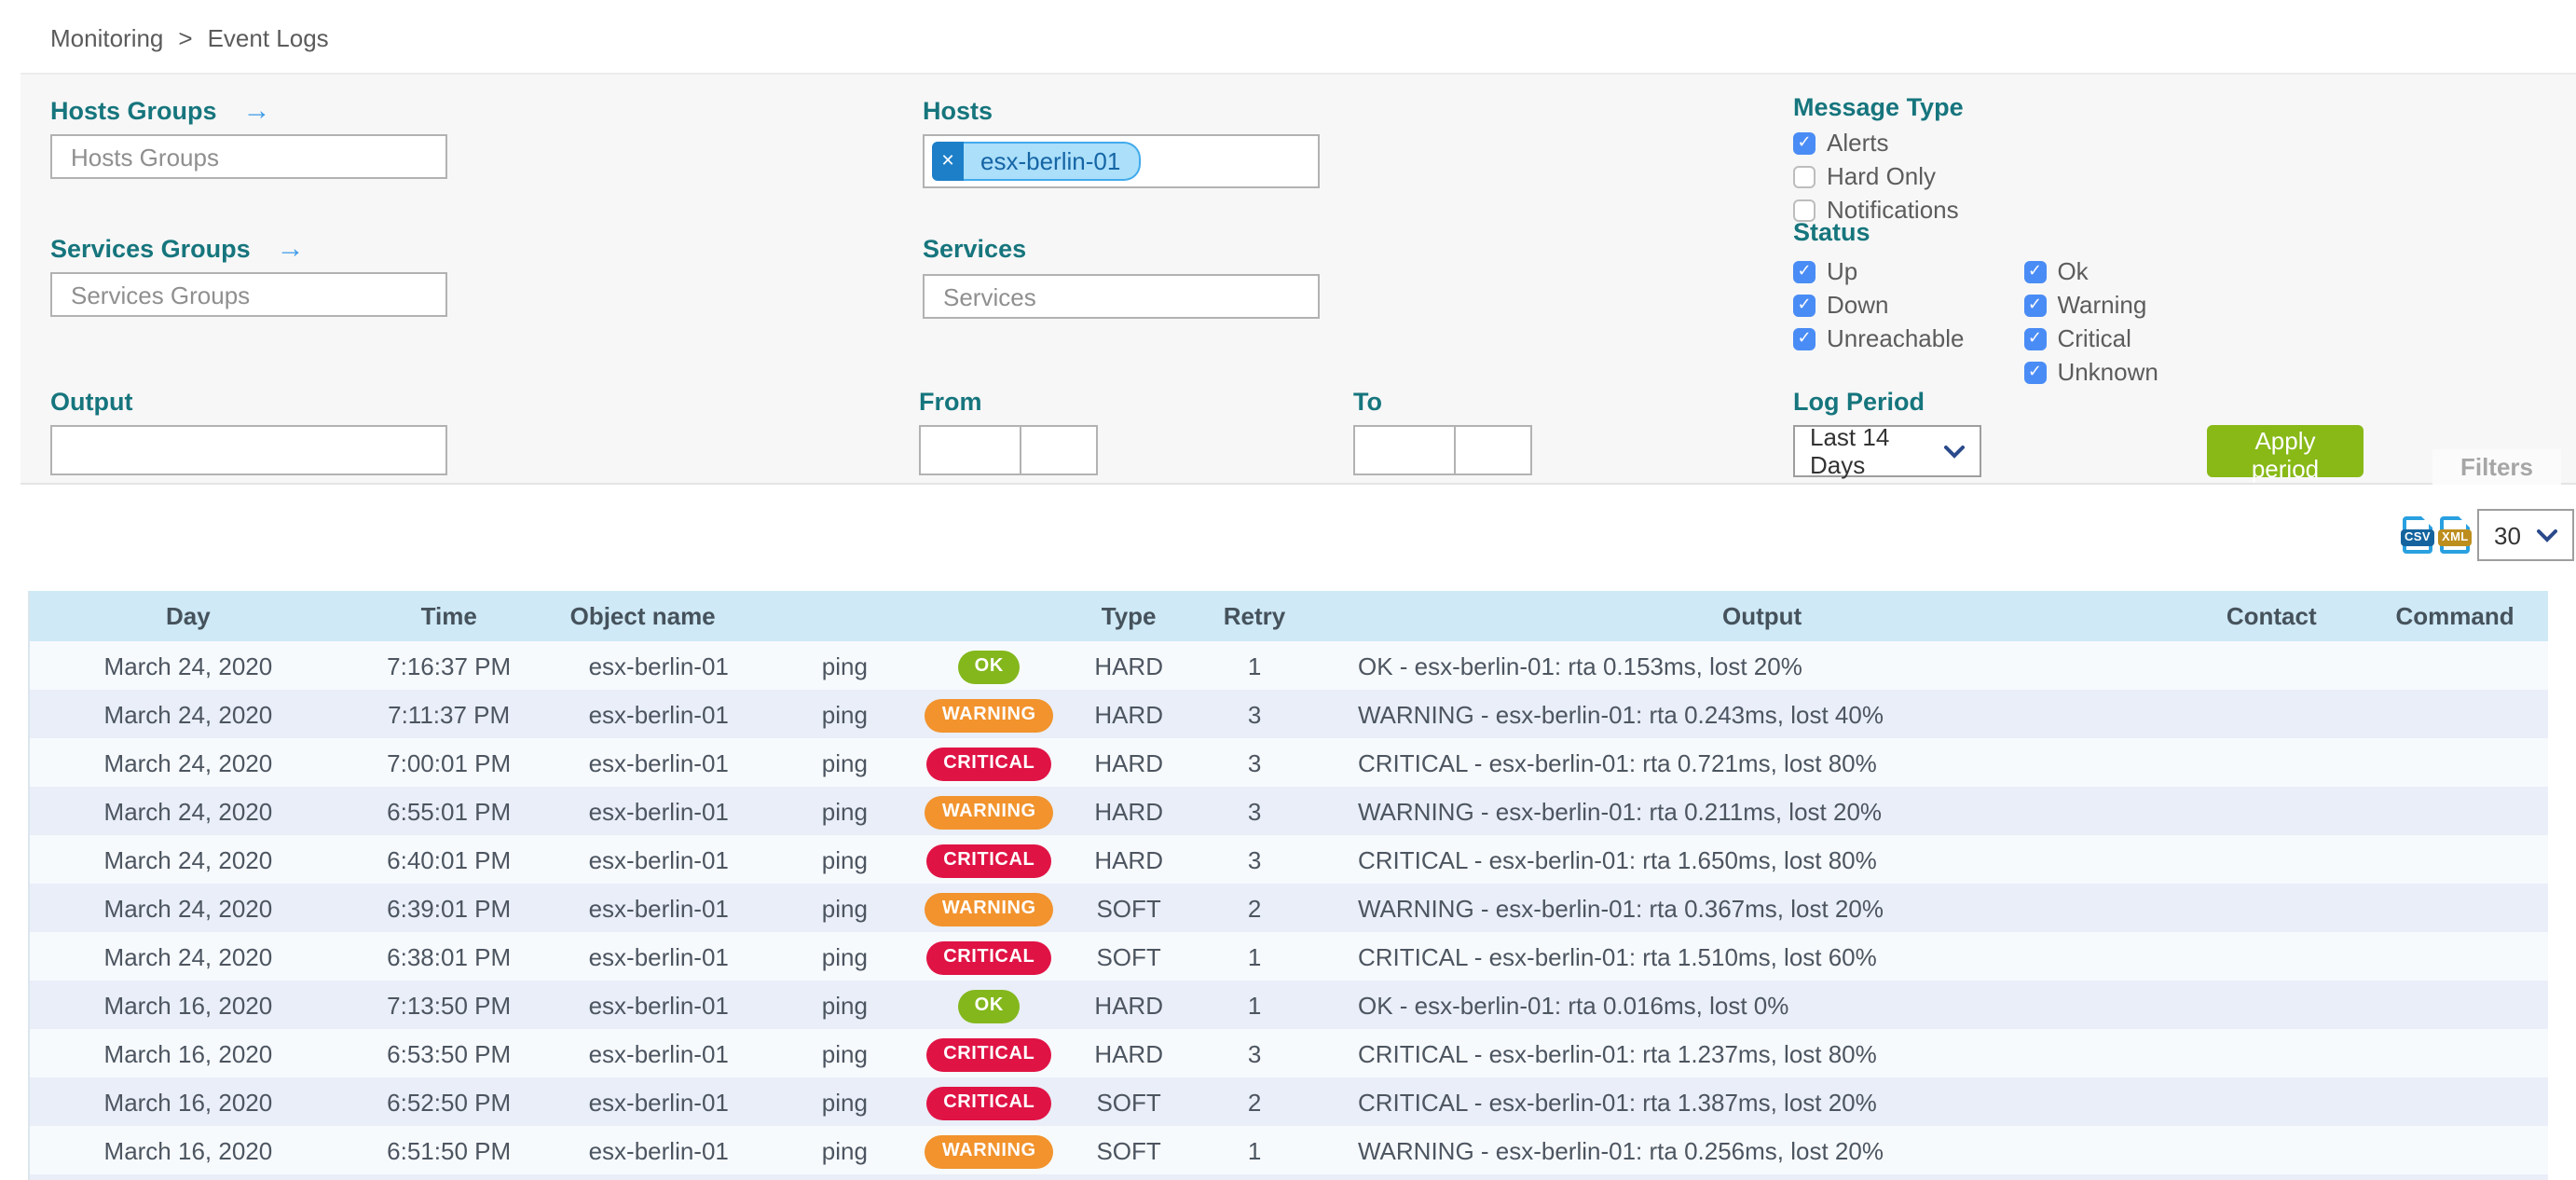 This screenshot has height=1180, width=2576. I want to click on status-unreachable: ✓ Unreachable, so click(1878, 338).